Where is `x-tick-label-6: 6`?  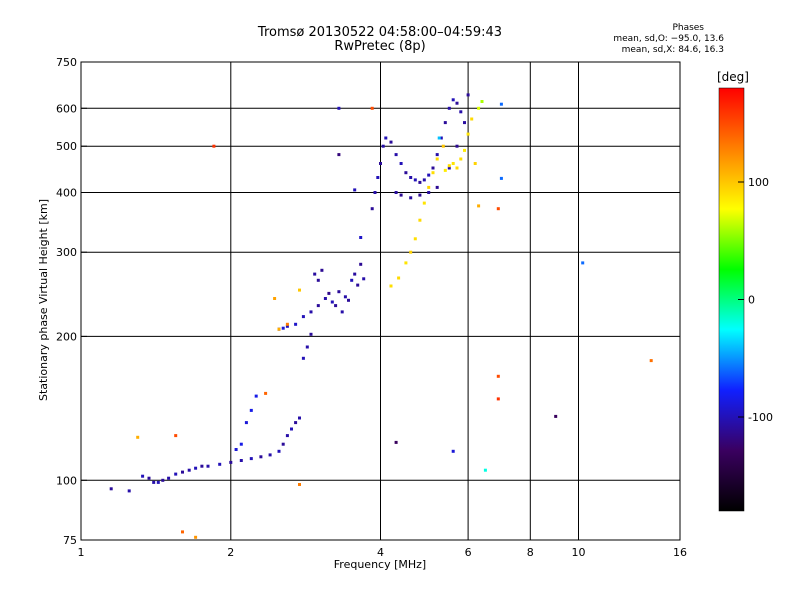
x-tick-label-6: 6 is located at coordinates (468, 552).